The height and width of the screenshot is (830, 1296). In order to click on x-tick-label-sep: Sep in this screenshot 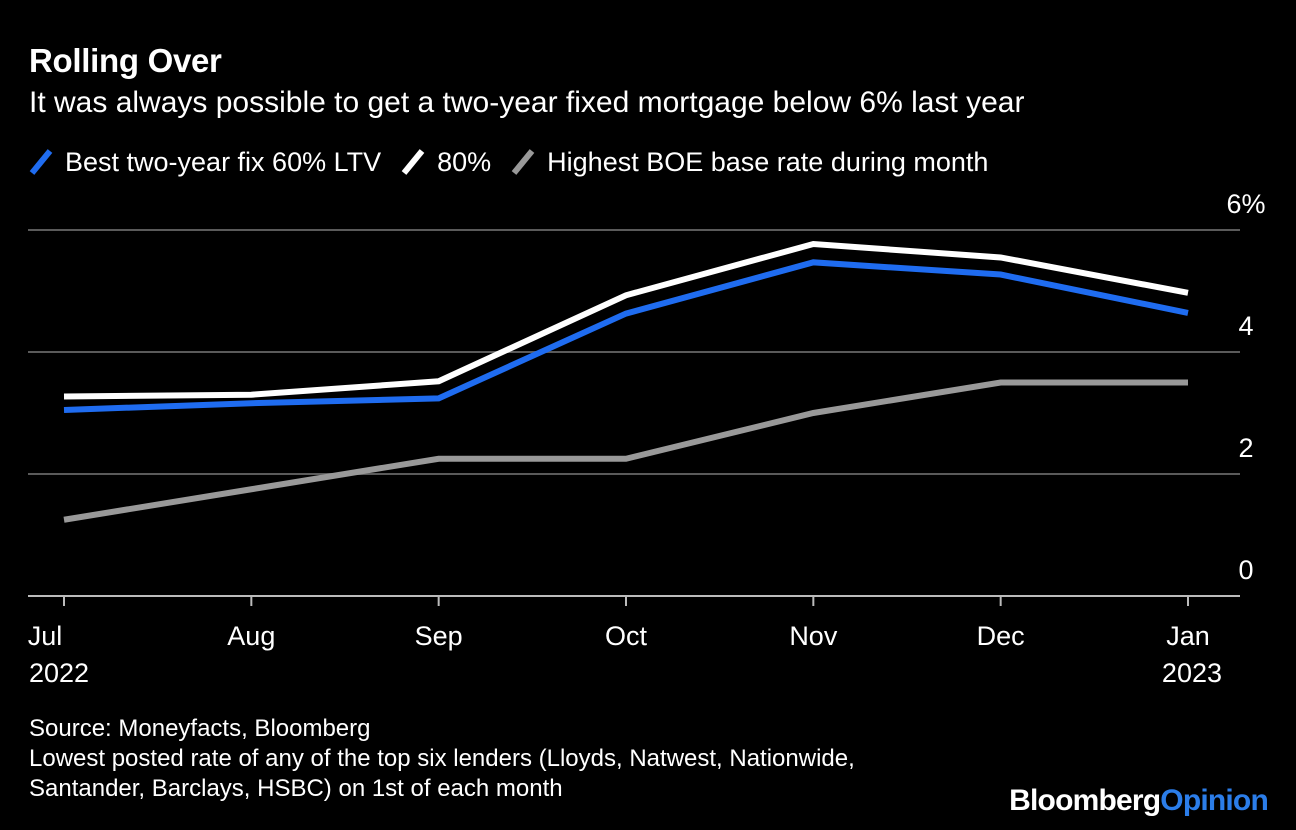, I will do `click(439, 636)`.